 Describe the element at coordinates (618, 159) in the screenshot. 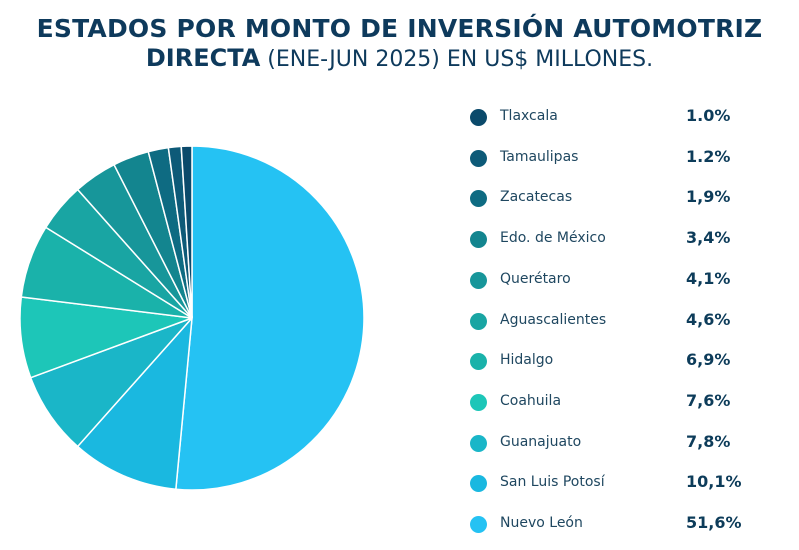

I see `legend-item: Tamaulipas 1.2%` at that location.